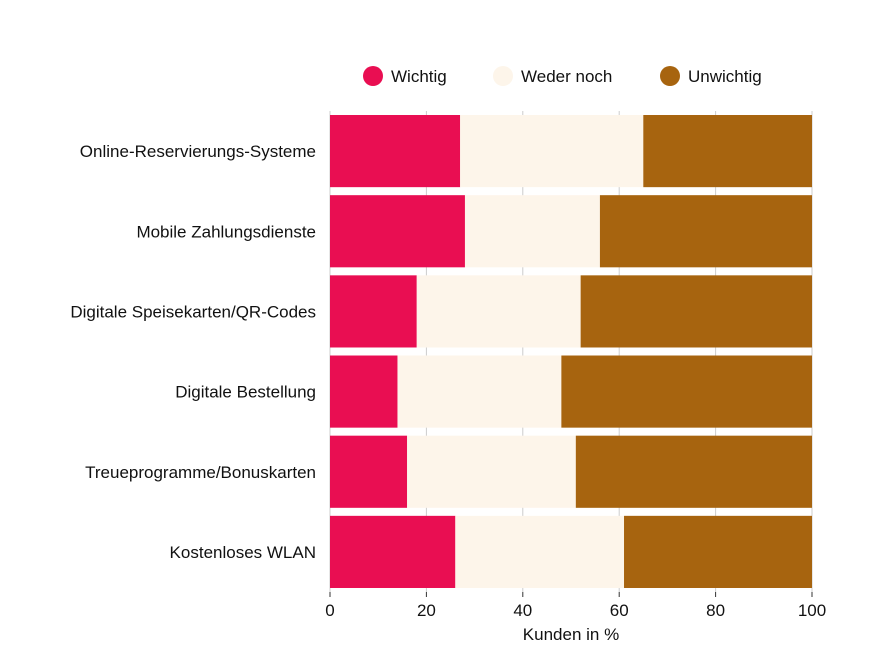  I want to click on legend-label: Unwichtig, so click(725, 76).